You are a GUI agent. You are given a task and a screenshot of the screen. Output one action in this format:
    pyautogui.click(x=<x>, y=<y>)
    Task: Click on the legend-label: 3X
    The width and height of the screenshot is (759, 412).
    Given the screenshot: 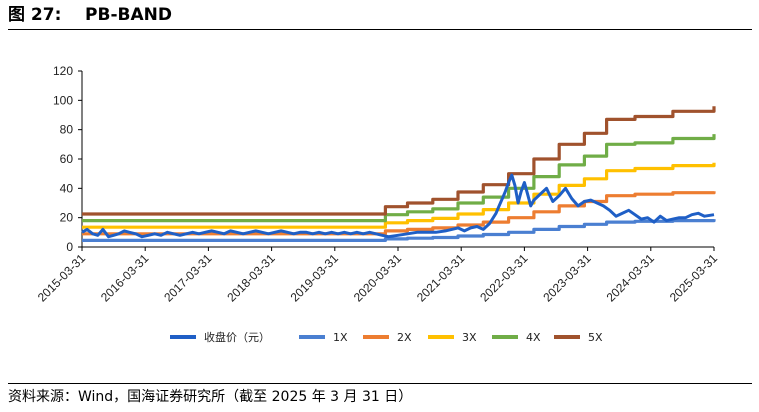 What is the action you would take?
    pyautogui.click(x=469, y=337)
    